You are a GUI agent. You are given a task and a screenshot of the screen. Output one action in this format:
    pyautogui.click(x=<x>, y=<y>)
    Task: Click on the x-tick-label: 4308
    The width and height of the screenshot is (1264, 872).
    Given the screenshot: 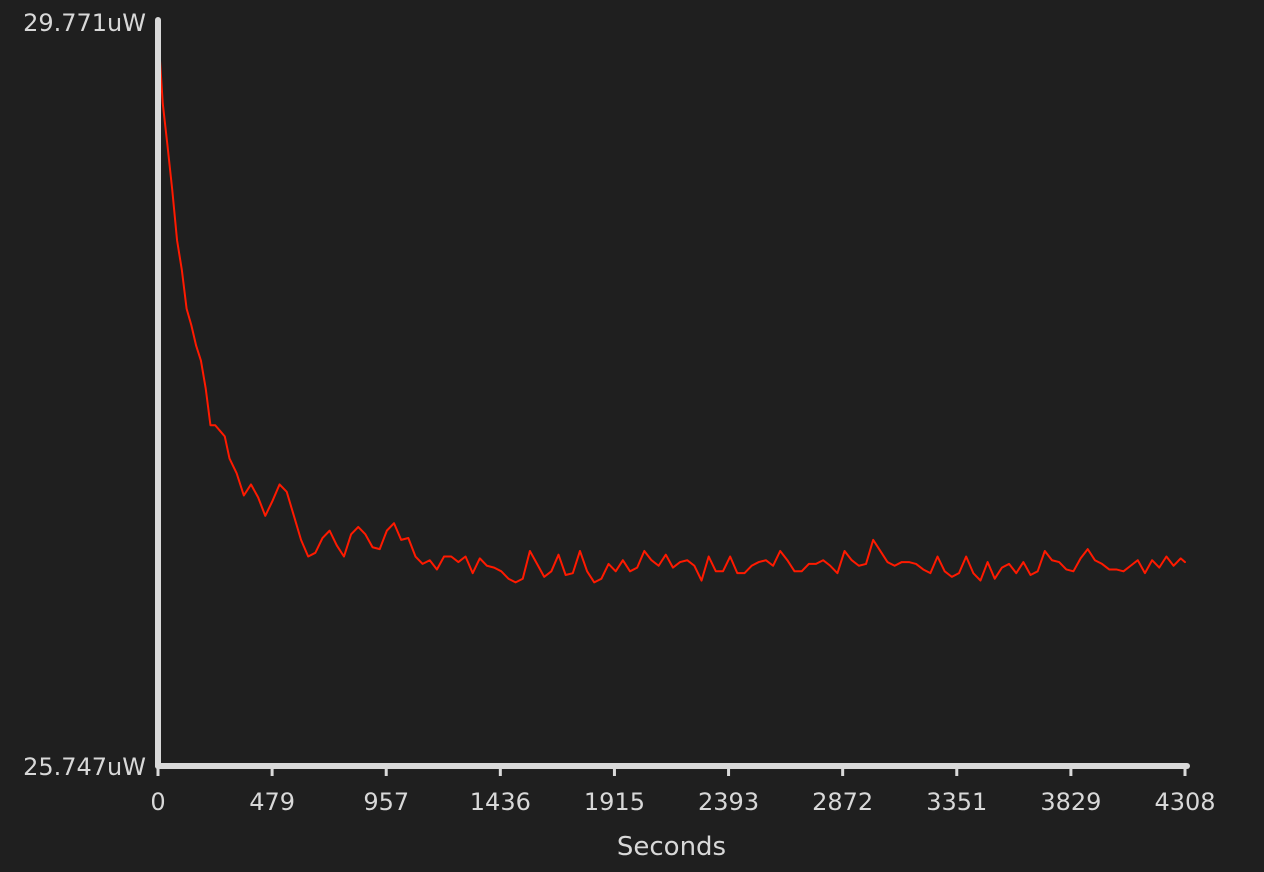 What is the action you would take?
    pyautogui.click(x=1184, y=802)
    